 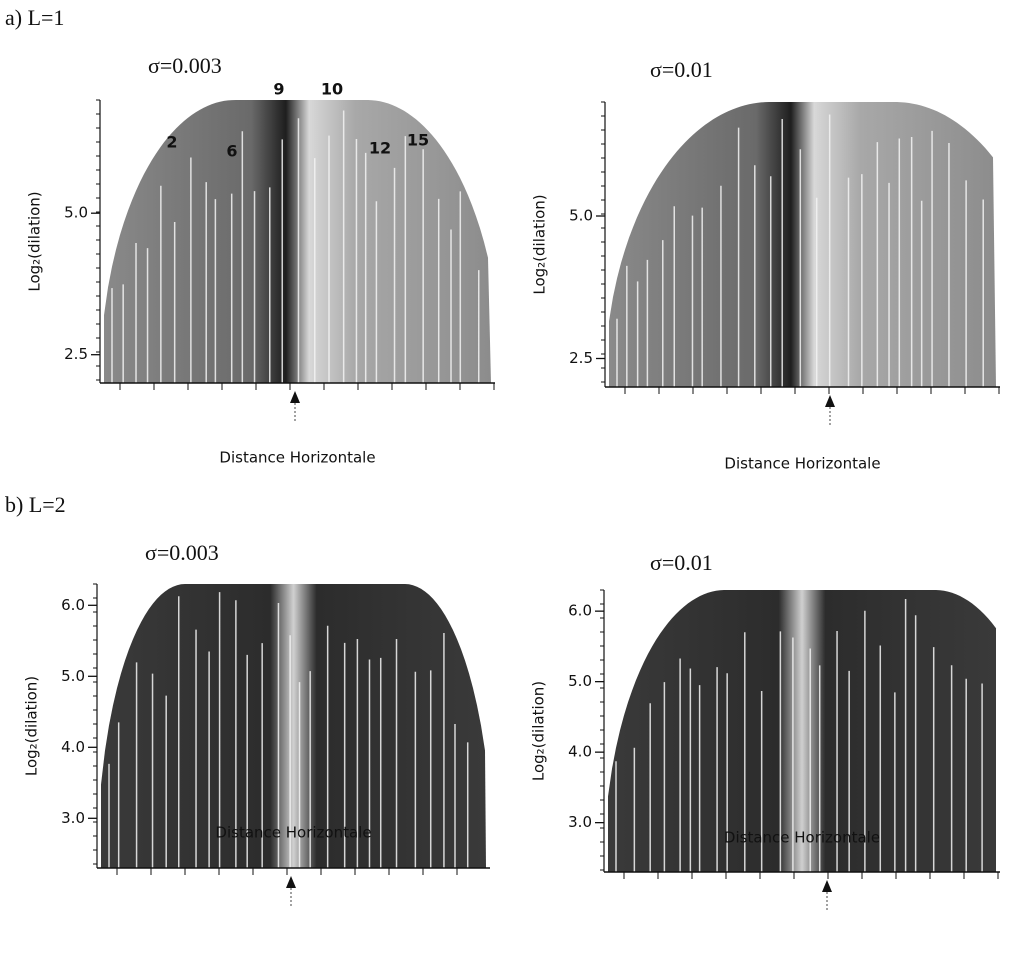 What do you see at coordinates (171, 142) in the screenshot?
I see `annotation: 2` at bounding box center [171, 142].